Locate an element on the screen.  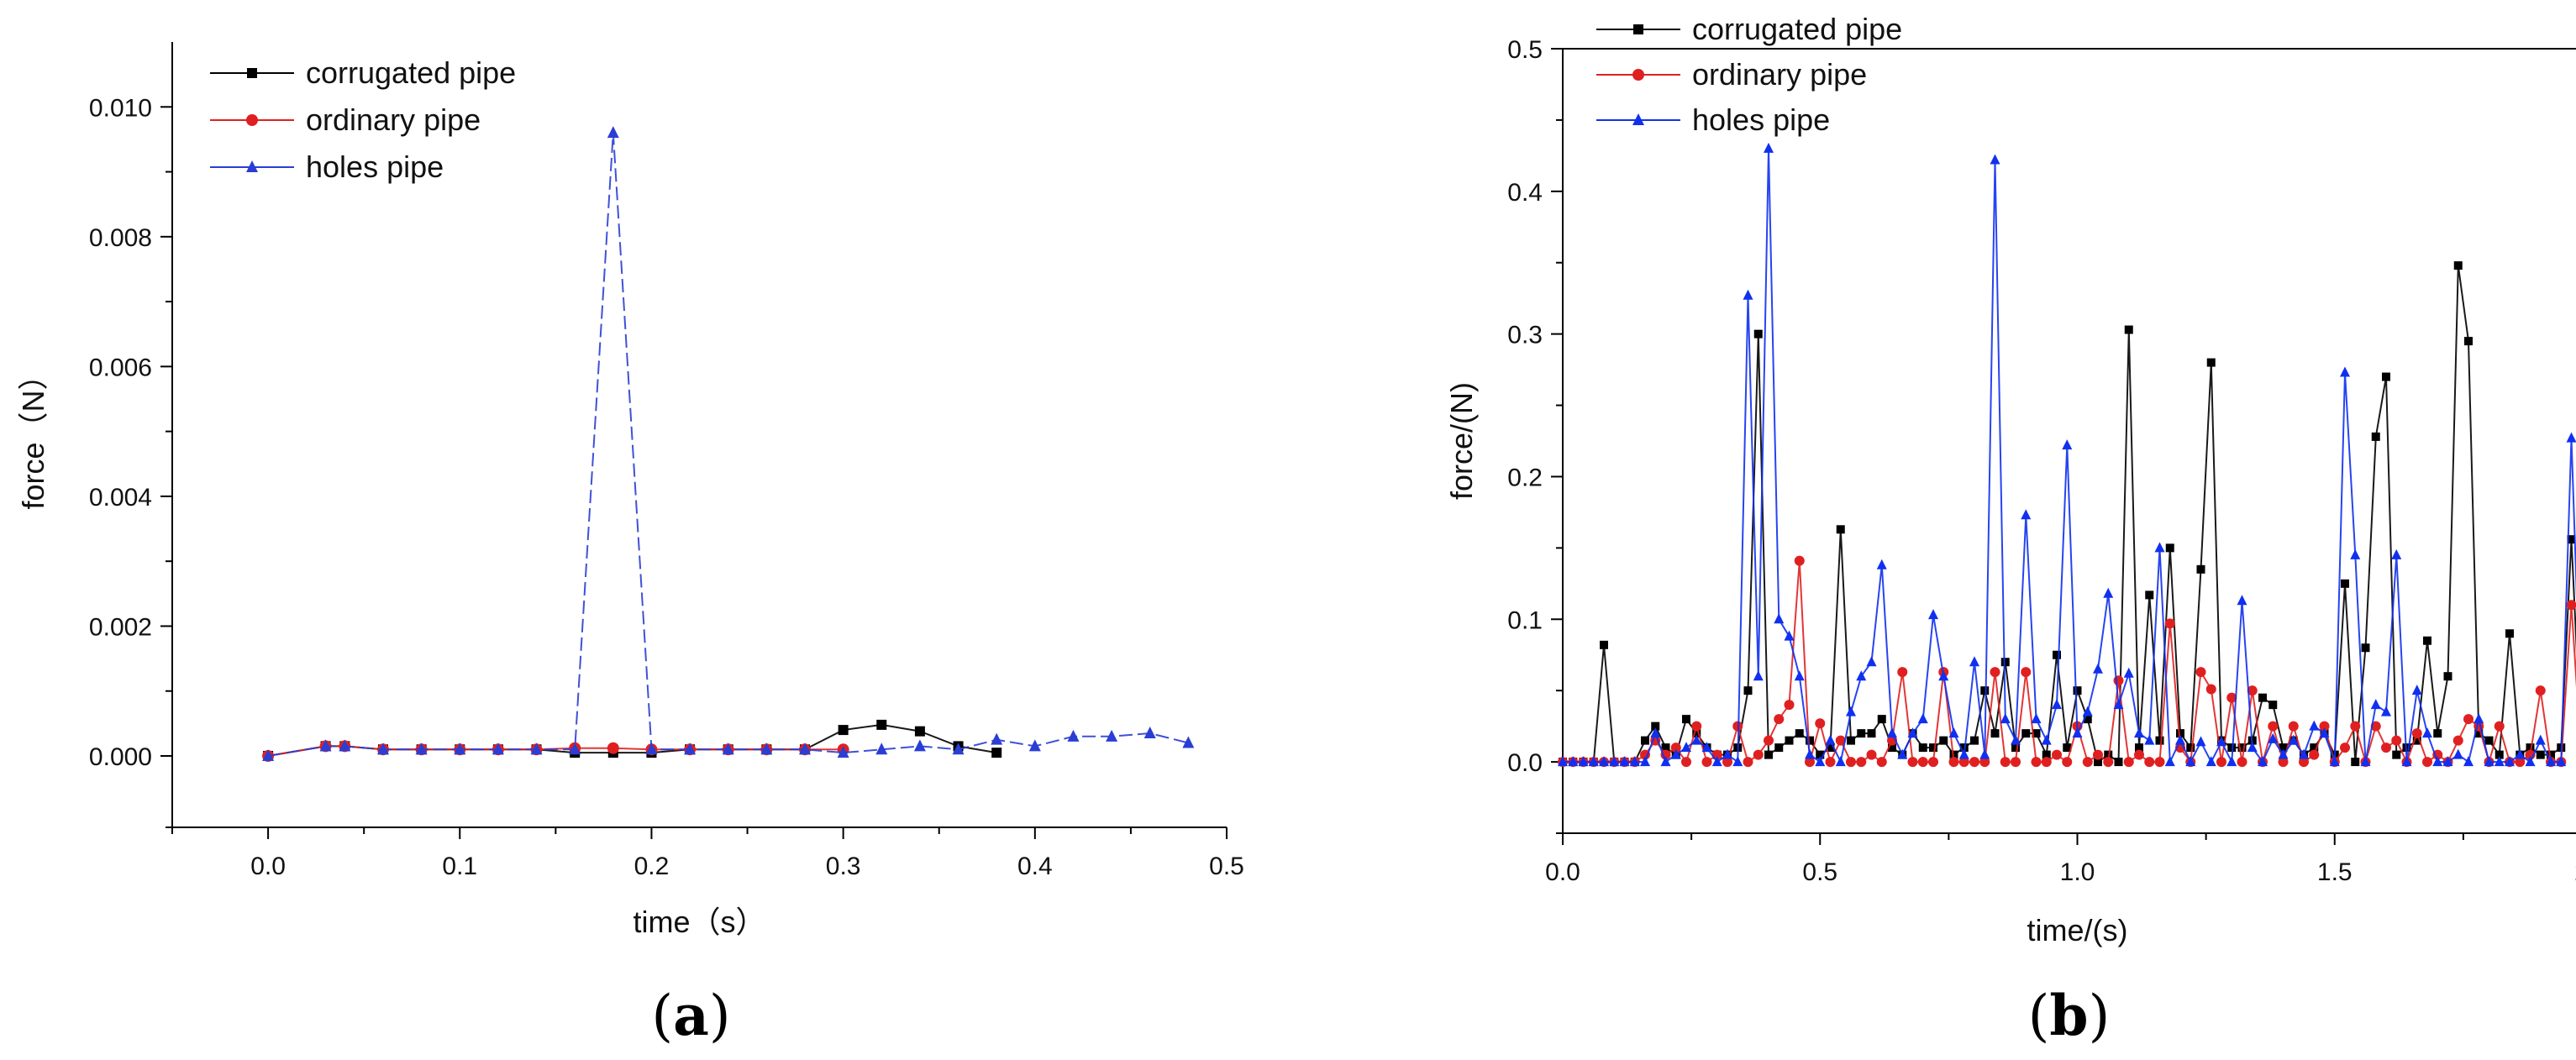
legend-label: corrugated pipe is located at coordinates (411, 72).